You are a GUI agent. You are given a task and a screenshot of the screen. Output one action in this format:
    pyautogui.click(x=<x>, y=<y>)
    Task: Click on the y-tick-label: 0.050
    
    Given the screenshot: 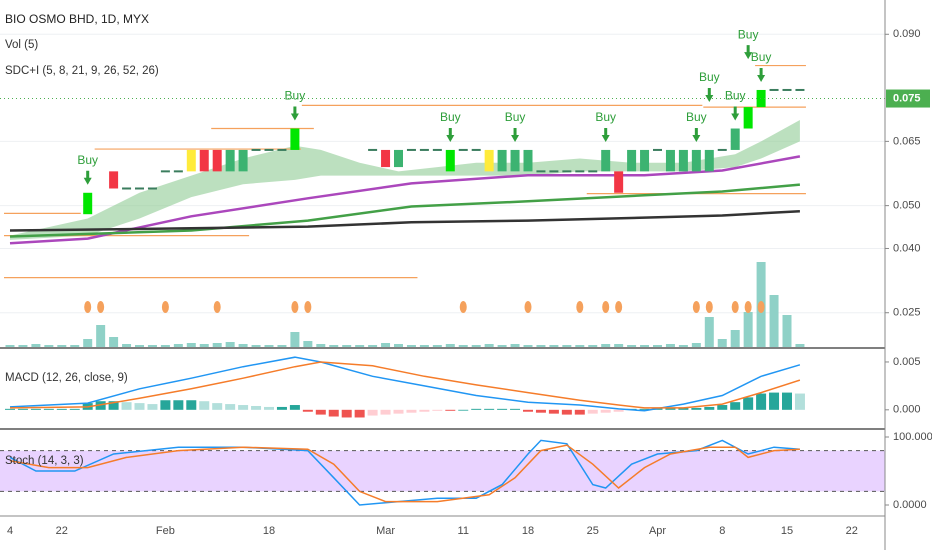 What is the action you would take?
    pyautogui.click(x=907, y=206)
    